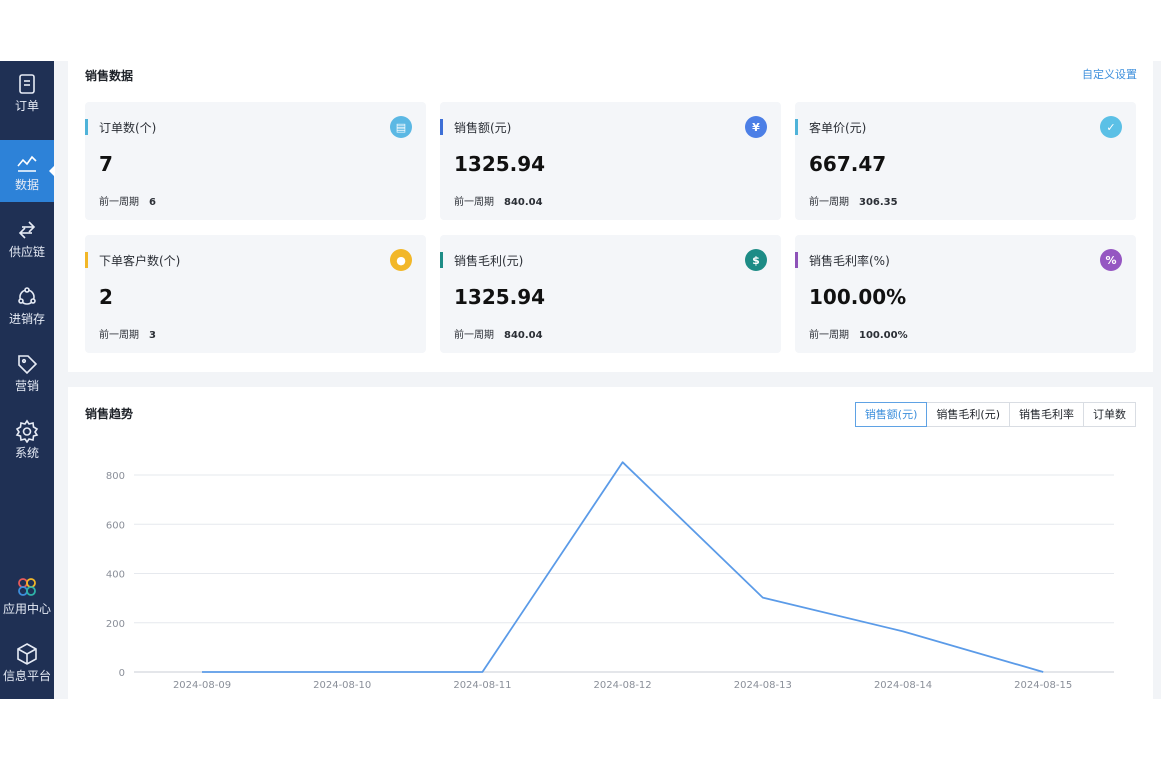 This screenshot has height=761, width=1161. I want to click on yuan-icon: ¥, so click(756, 127).